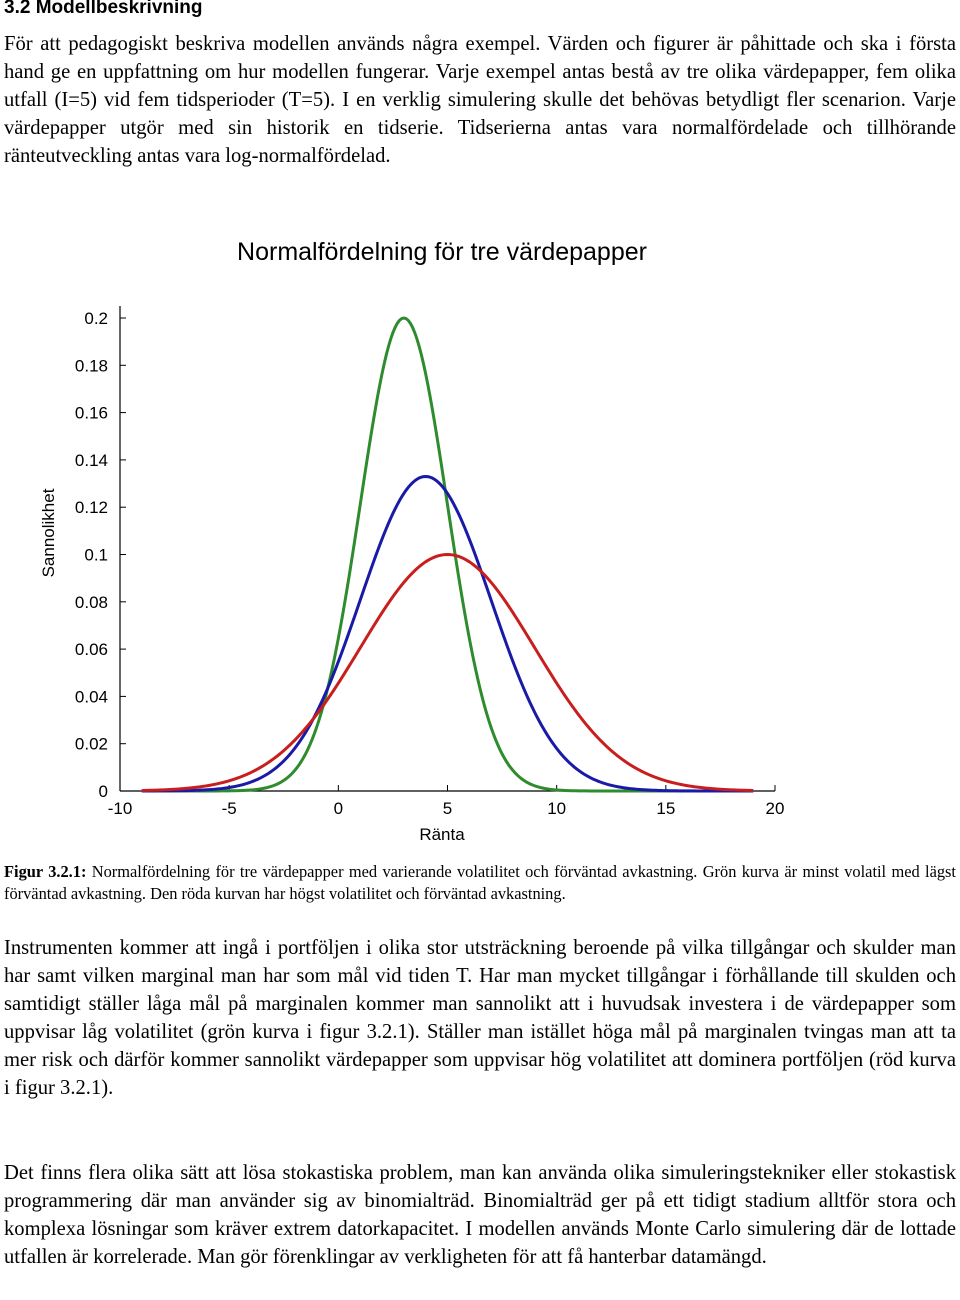  What do you see at coordinates (91, 602) in the screenshot?
I see `y-tick-label: 0.08` at bounding box center [91, 602].